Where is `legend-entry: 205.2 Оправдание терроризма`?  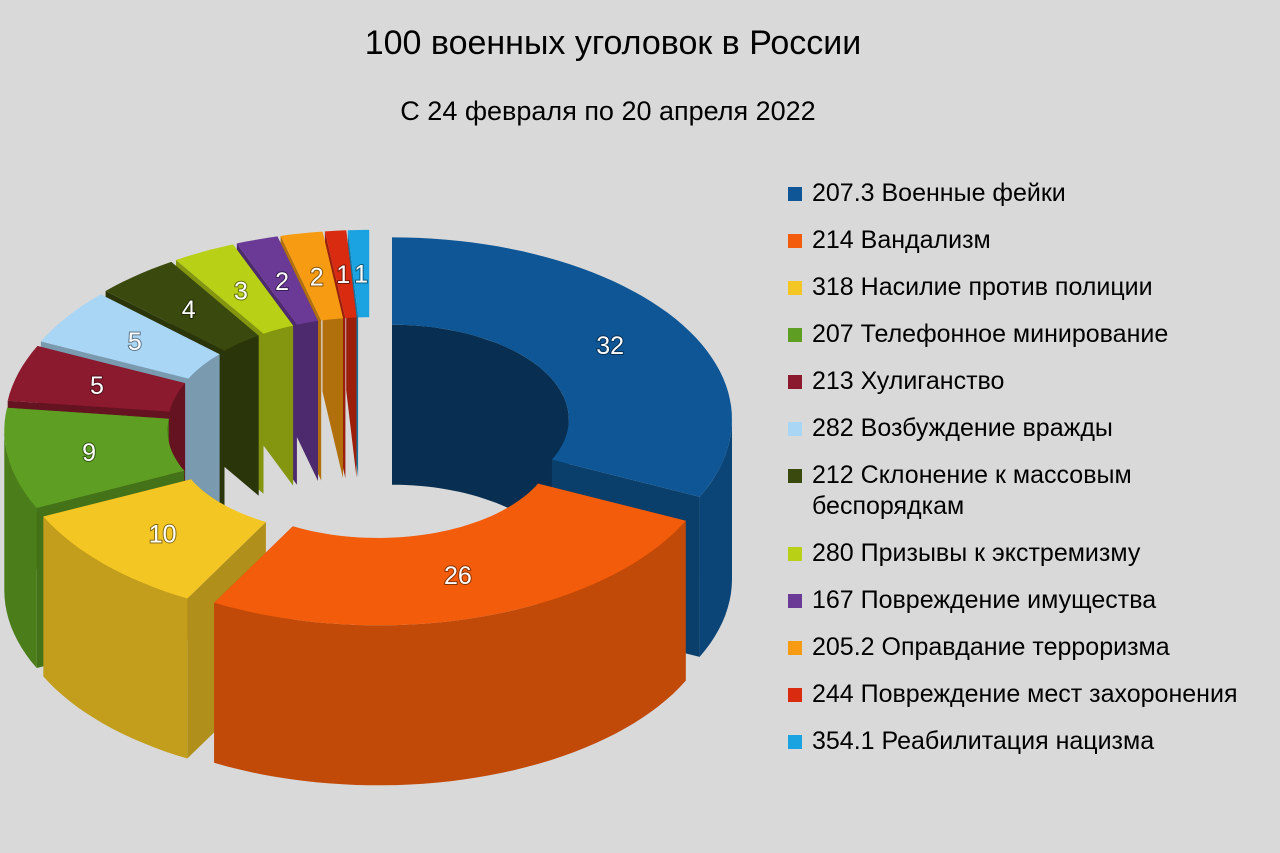
legend-entry: 205.2 Оправдание терроризма is located at coordinates (1026, 647).